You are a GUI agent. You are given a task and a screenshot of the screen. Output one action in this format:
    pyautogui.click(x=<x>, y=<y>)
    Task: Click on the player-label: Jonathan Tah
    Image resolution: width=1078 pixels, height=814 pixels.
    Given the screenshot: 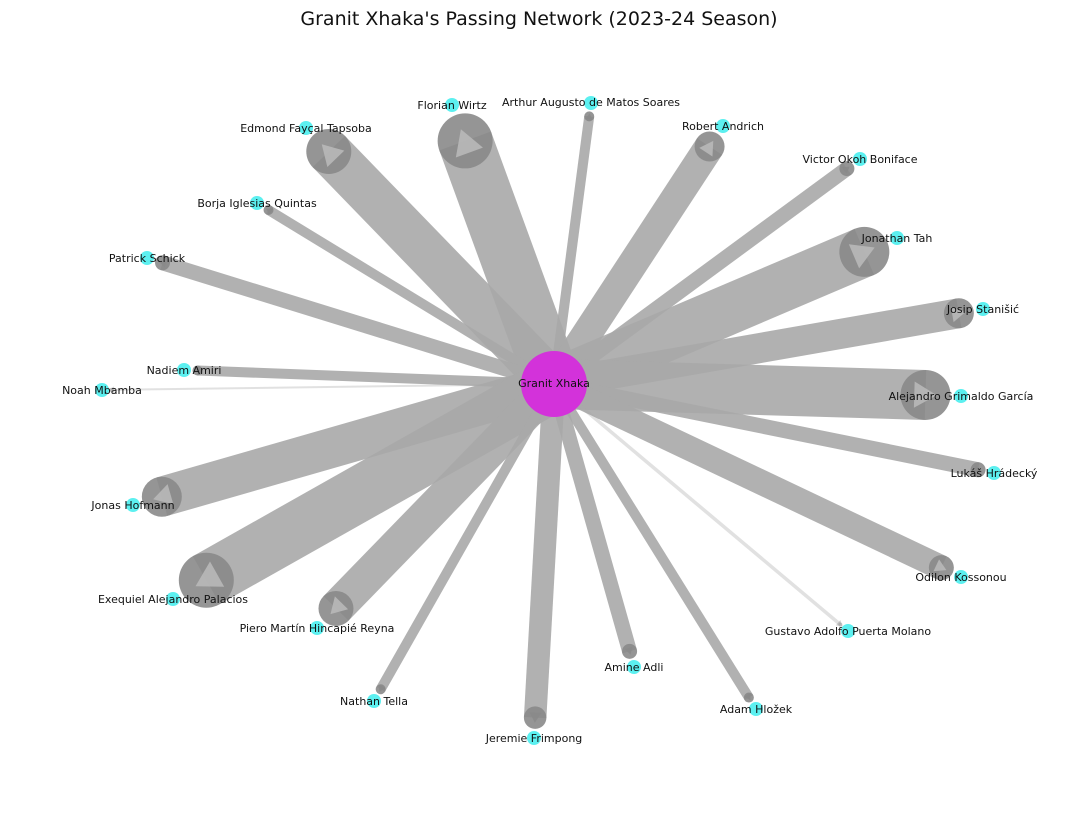 What is the action you would take?
    pyautogui.click(x=897, y=238)
    